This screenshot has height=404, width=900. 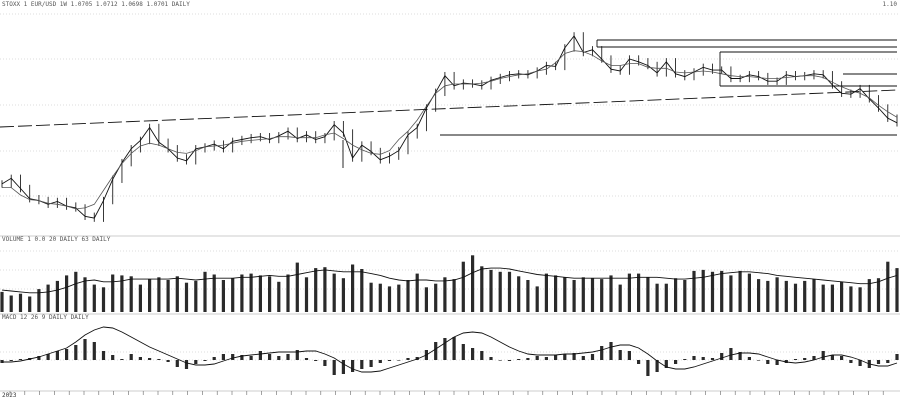 I want to click on volume-panel-header: VOLUME 1 0.0 20 DAILY 63 DAILY, so click(x=56, y=239).